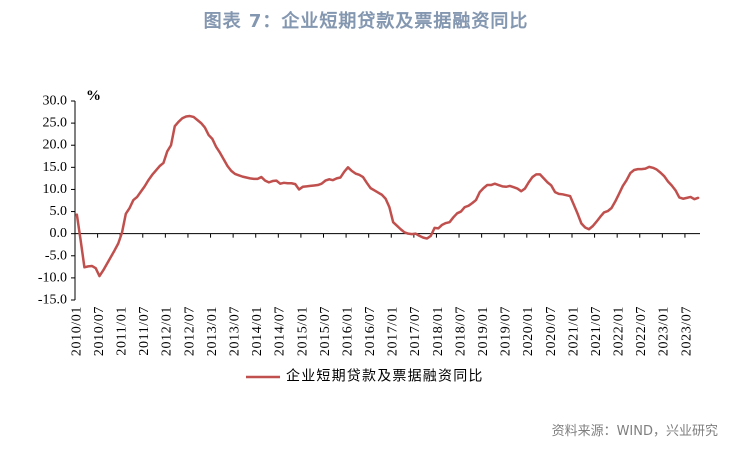 The image size is (732, 452). I want to click on x-tick-label: 2023/07, so click(686, 331).